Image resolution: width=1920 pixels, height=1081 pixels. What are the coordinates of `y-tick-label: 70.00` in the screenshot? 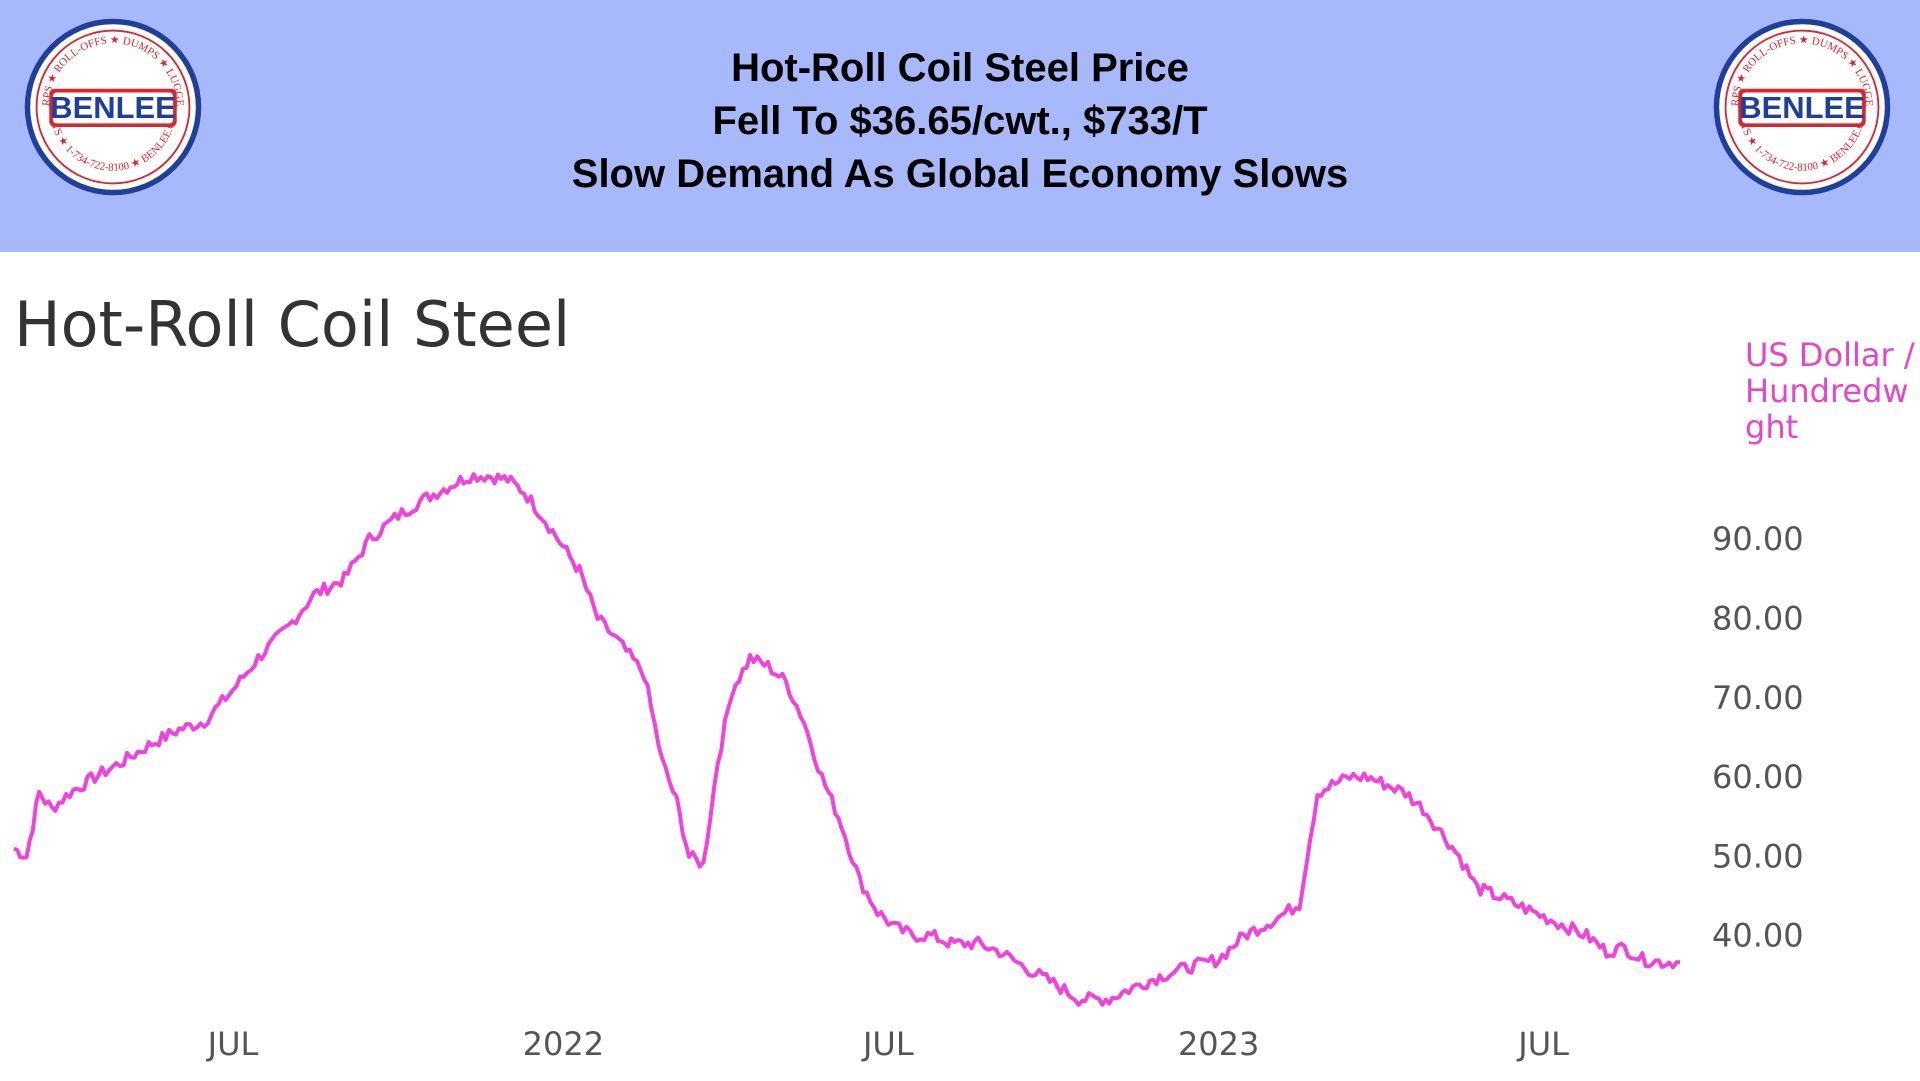 It's located at (1758, 698).